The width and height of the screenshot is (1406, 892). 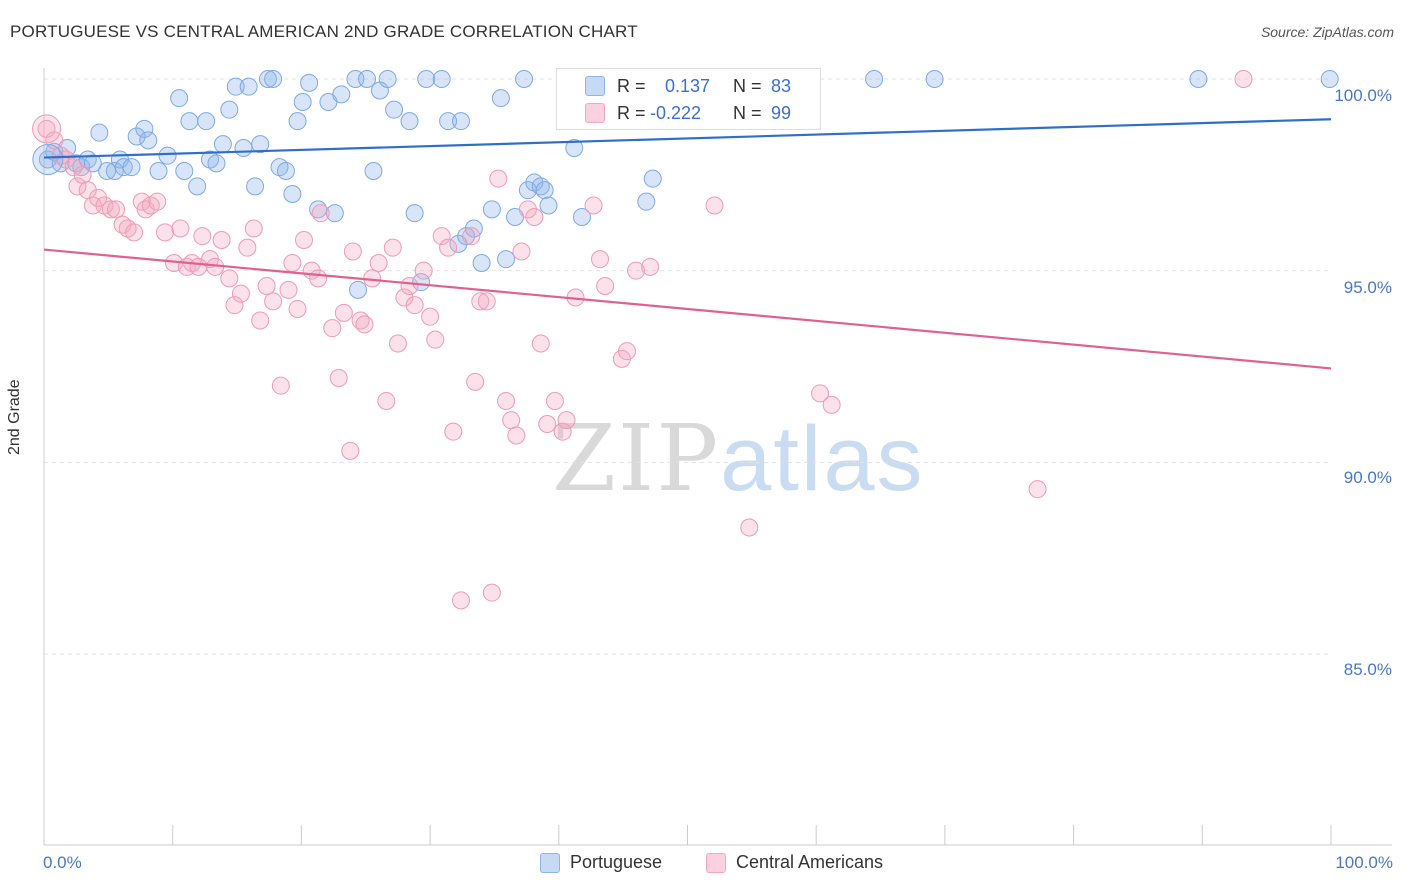 What do you see at coordinates (781, 112) in the screenshot?
I see `legend-n-value: 99` at bounding box center [781, 112].